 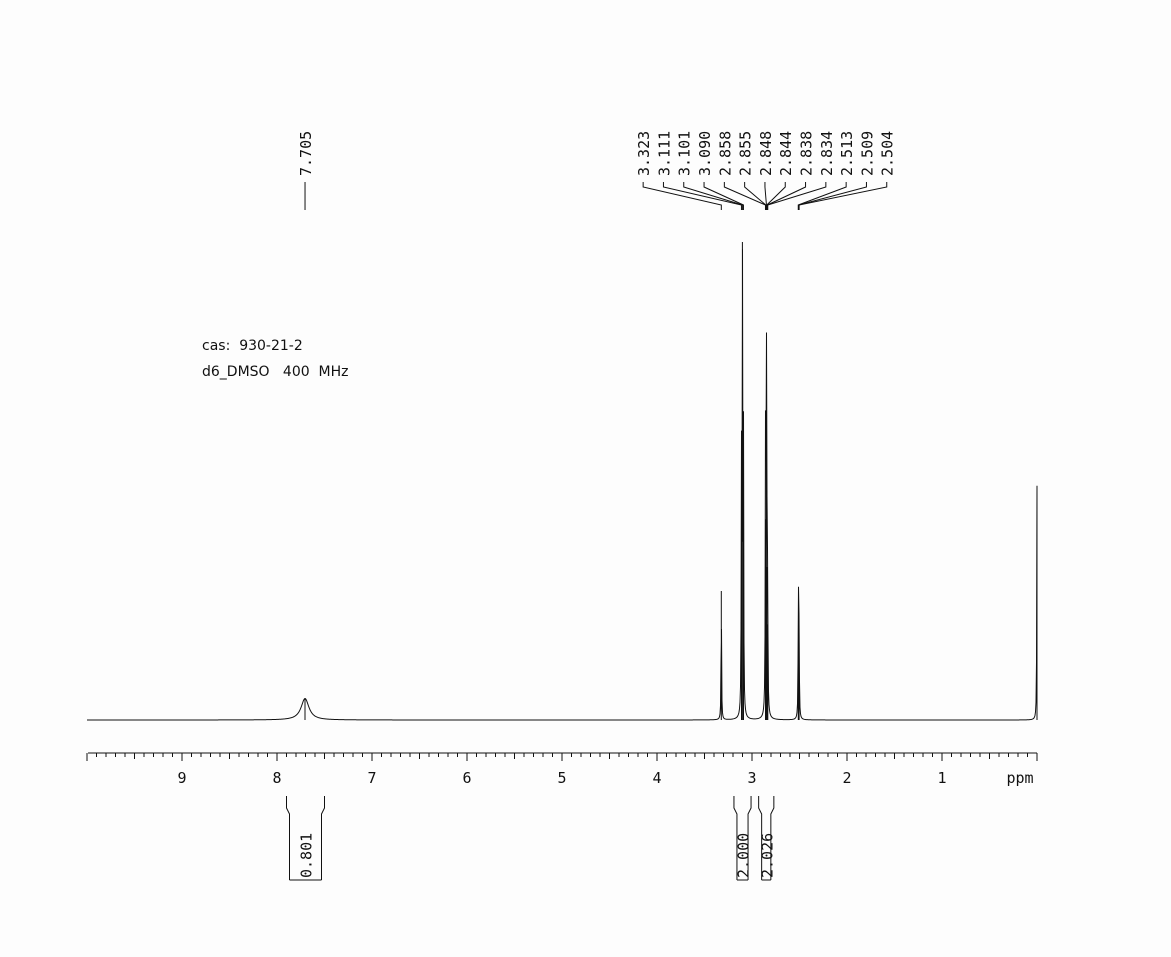 I want to click on x-tick-label: 4, so click(x=656, y=778).